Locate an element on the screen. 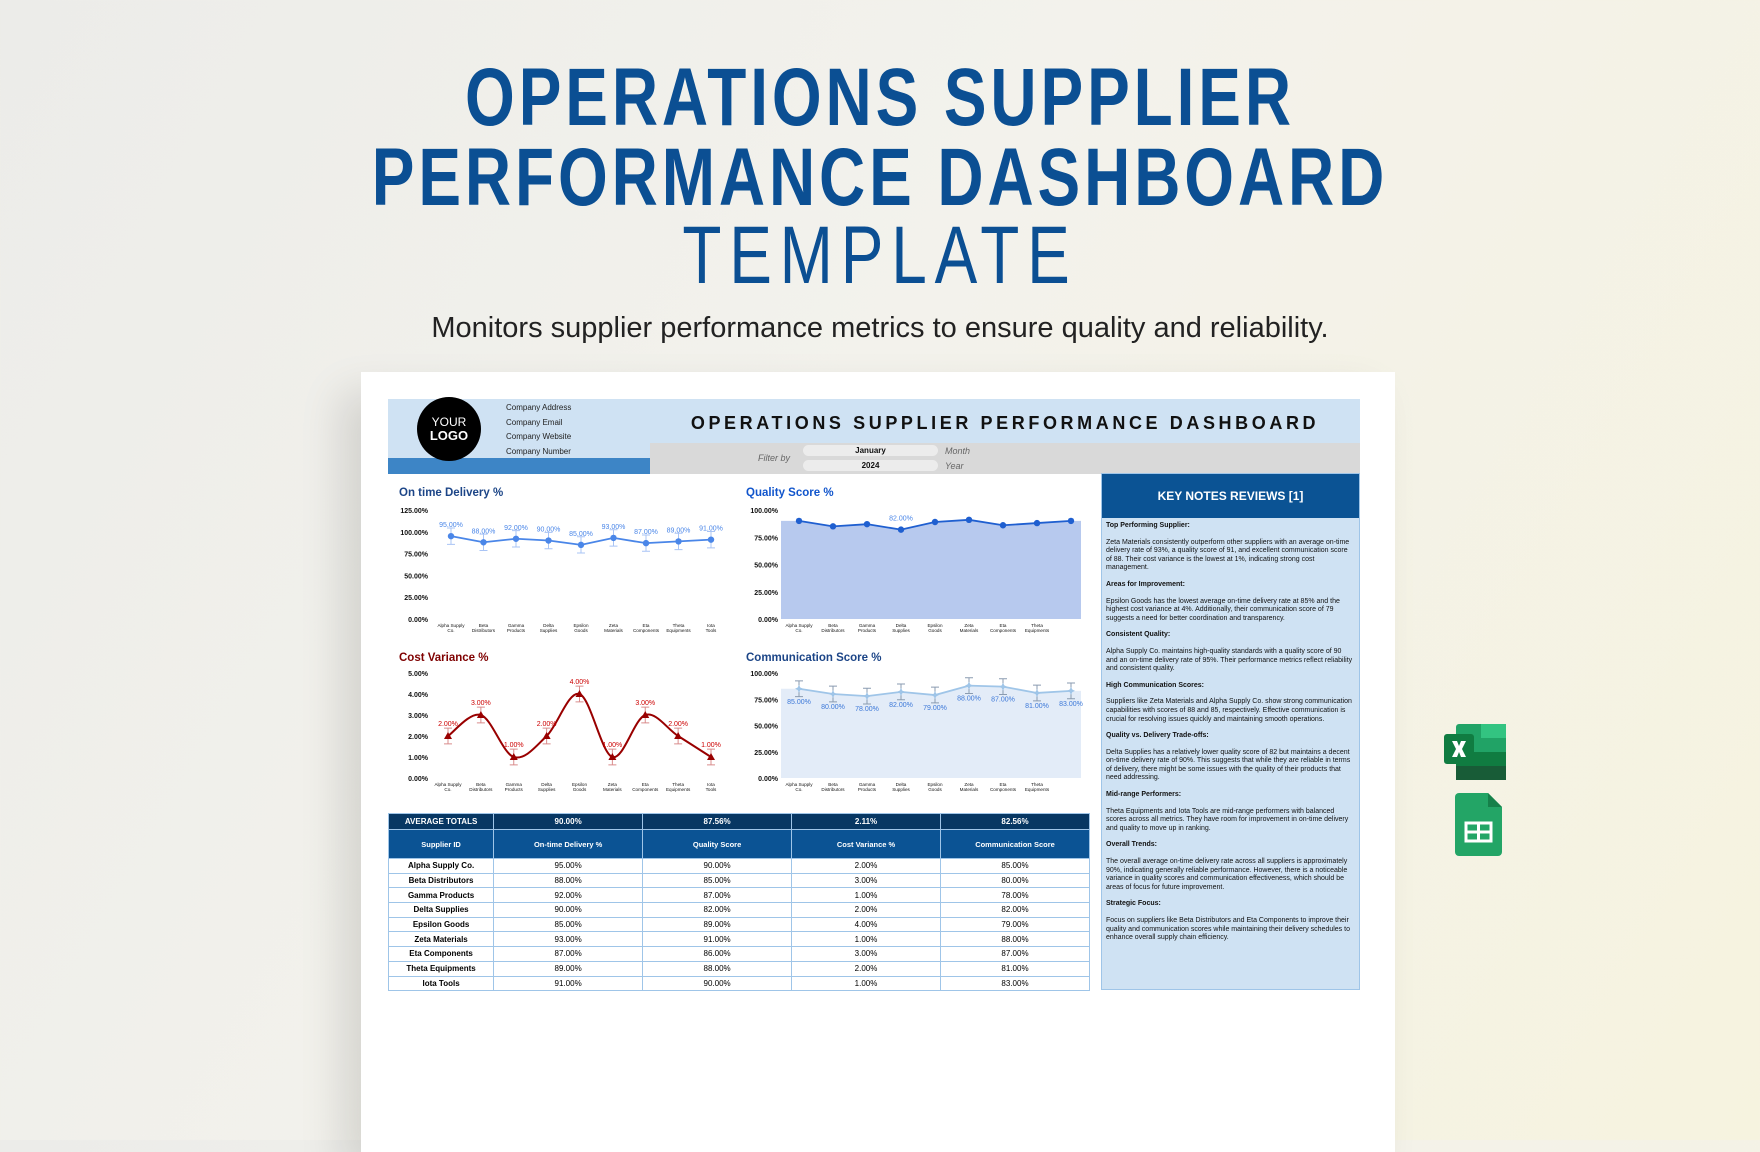 The height and width of the screenshot is (1152, 1760). x-tick-label: Theta Equipments is located at coordinates (678, 787).